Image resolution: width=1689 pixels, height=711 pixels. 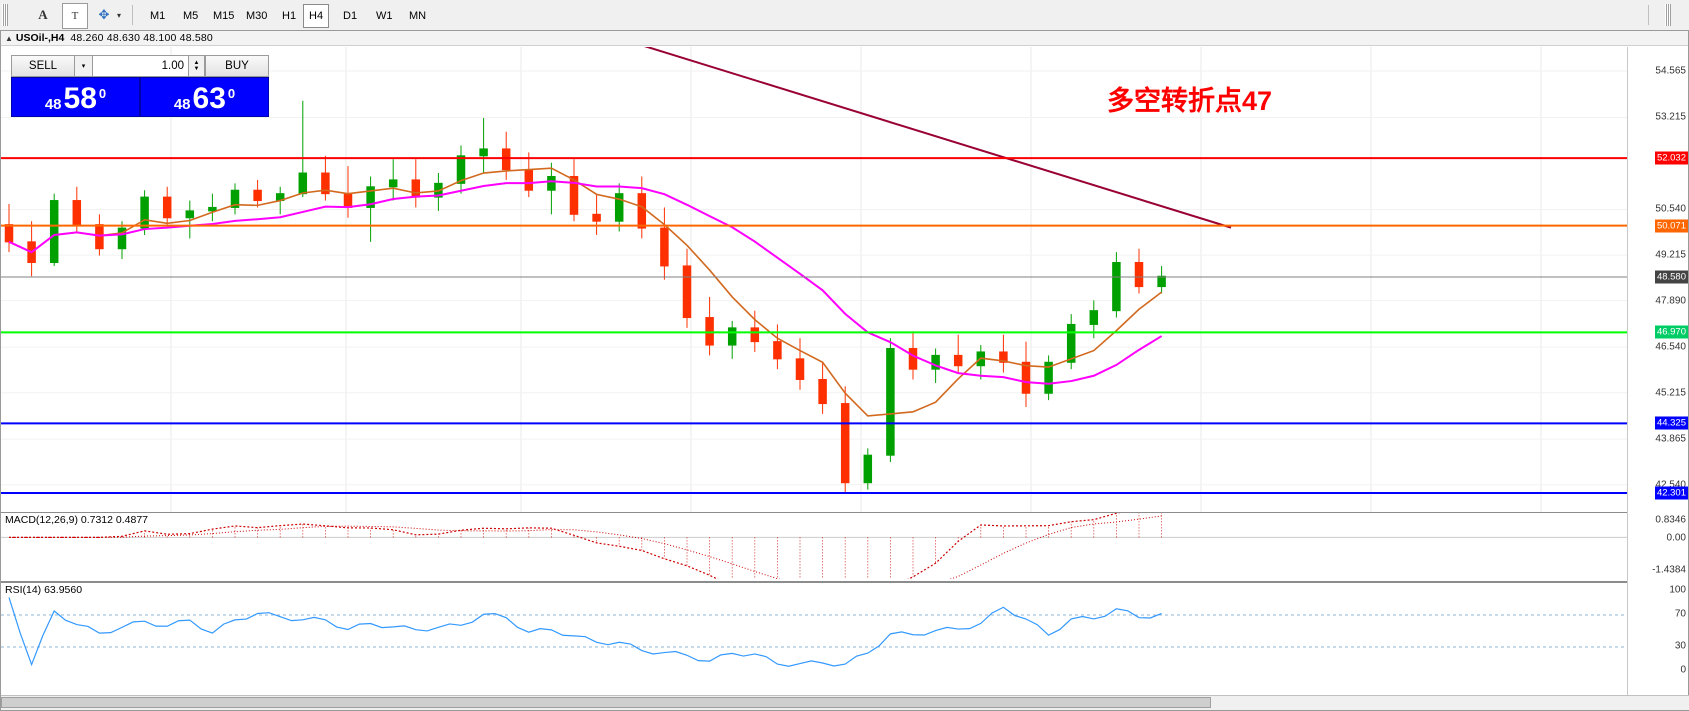 I want to click on collapse-icon: ▲, so click(x=9, y=38).